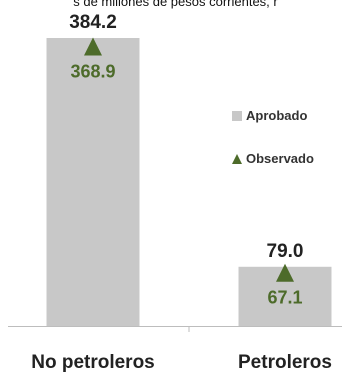  Describe the element at coordinates (285, 251) in the screenshot. I see `data-label-aprobado-petroleros: 79.0` at that location.